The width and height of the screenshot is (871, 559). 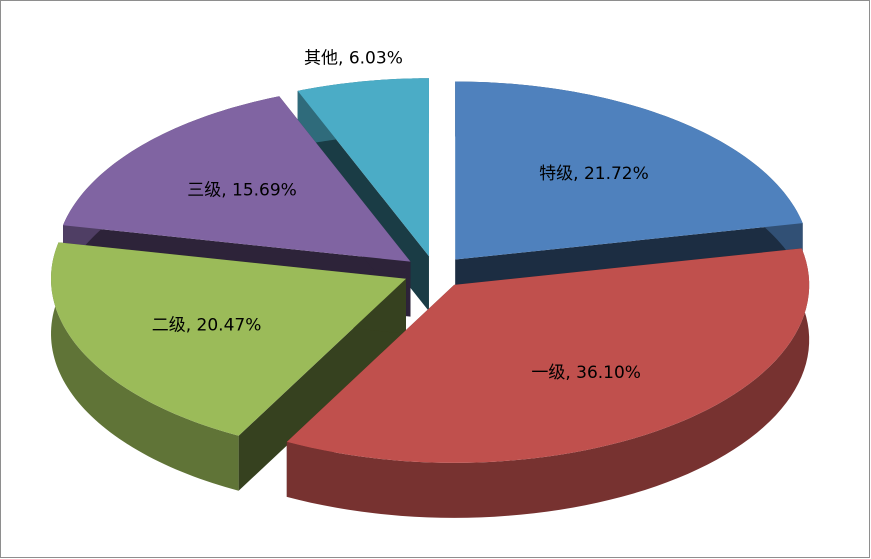 I want to click on slice-wall, so click(x=322, y=384).